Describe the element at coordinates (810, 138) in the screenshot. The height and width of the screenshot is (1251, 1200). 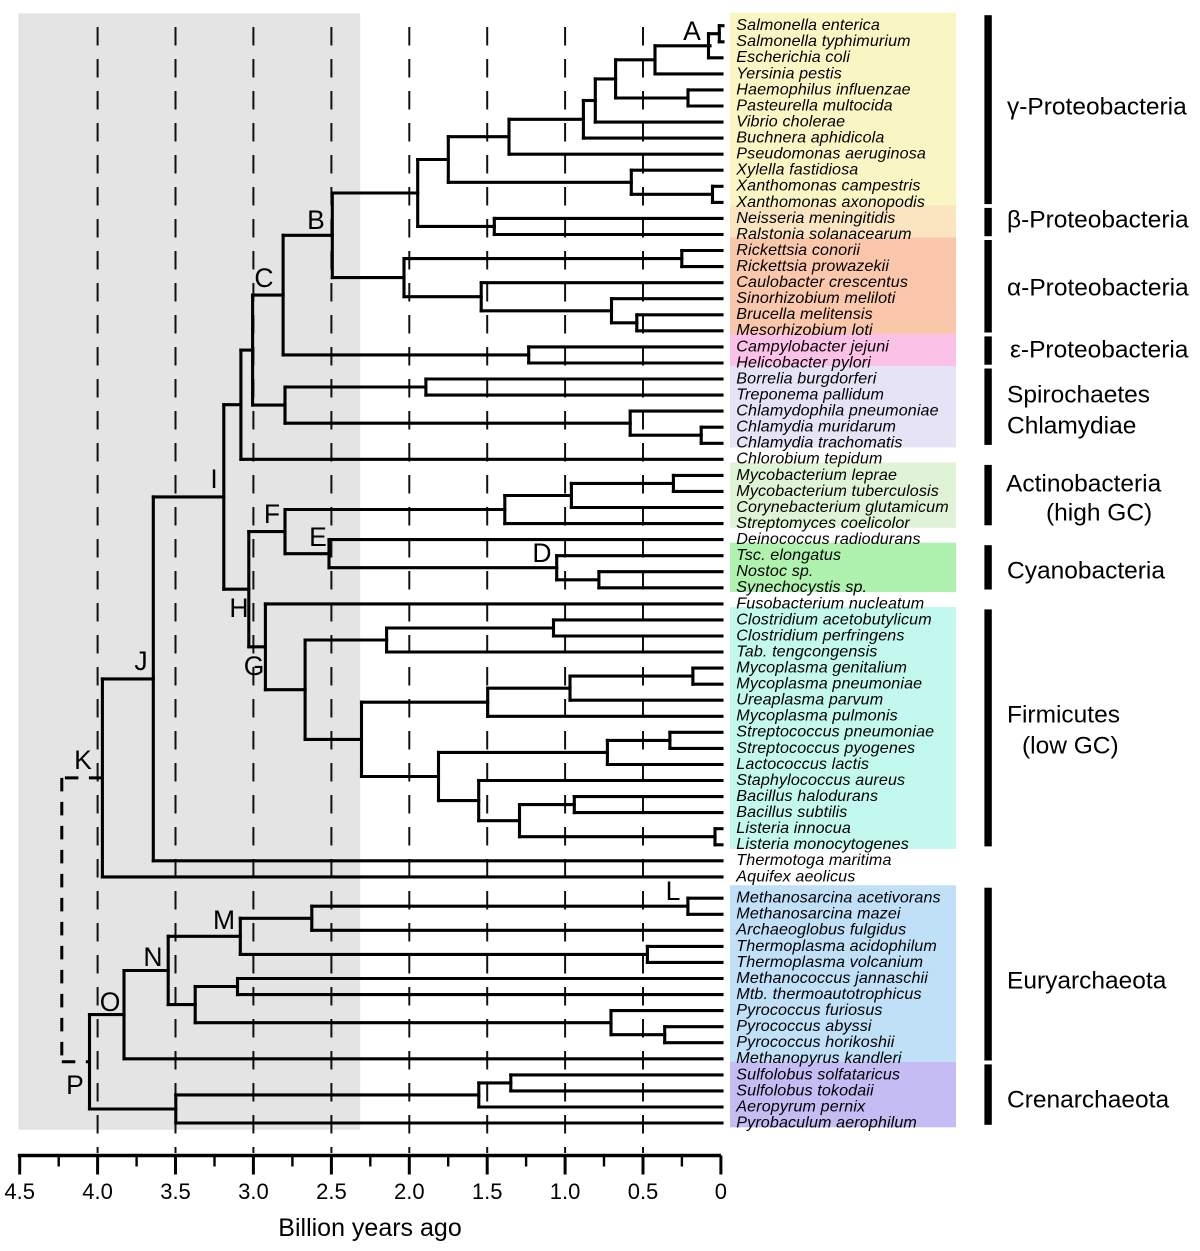
I see `svg-text: Buchnera aphidicola` at that location.